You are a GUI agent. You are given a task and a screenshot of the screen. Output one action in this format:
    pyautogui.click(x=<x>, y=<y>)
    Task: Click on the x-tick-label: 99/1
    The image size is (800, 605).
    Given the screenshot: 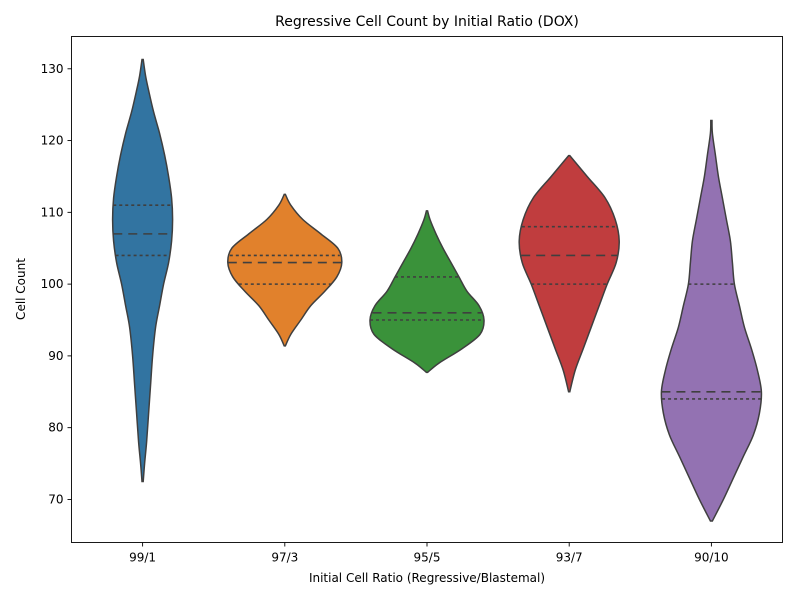 What is the action you would take?
    pyautogui.click(x=142, y=558)
    